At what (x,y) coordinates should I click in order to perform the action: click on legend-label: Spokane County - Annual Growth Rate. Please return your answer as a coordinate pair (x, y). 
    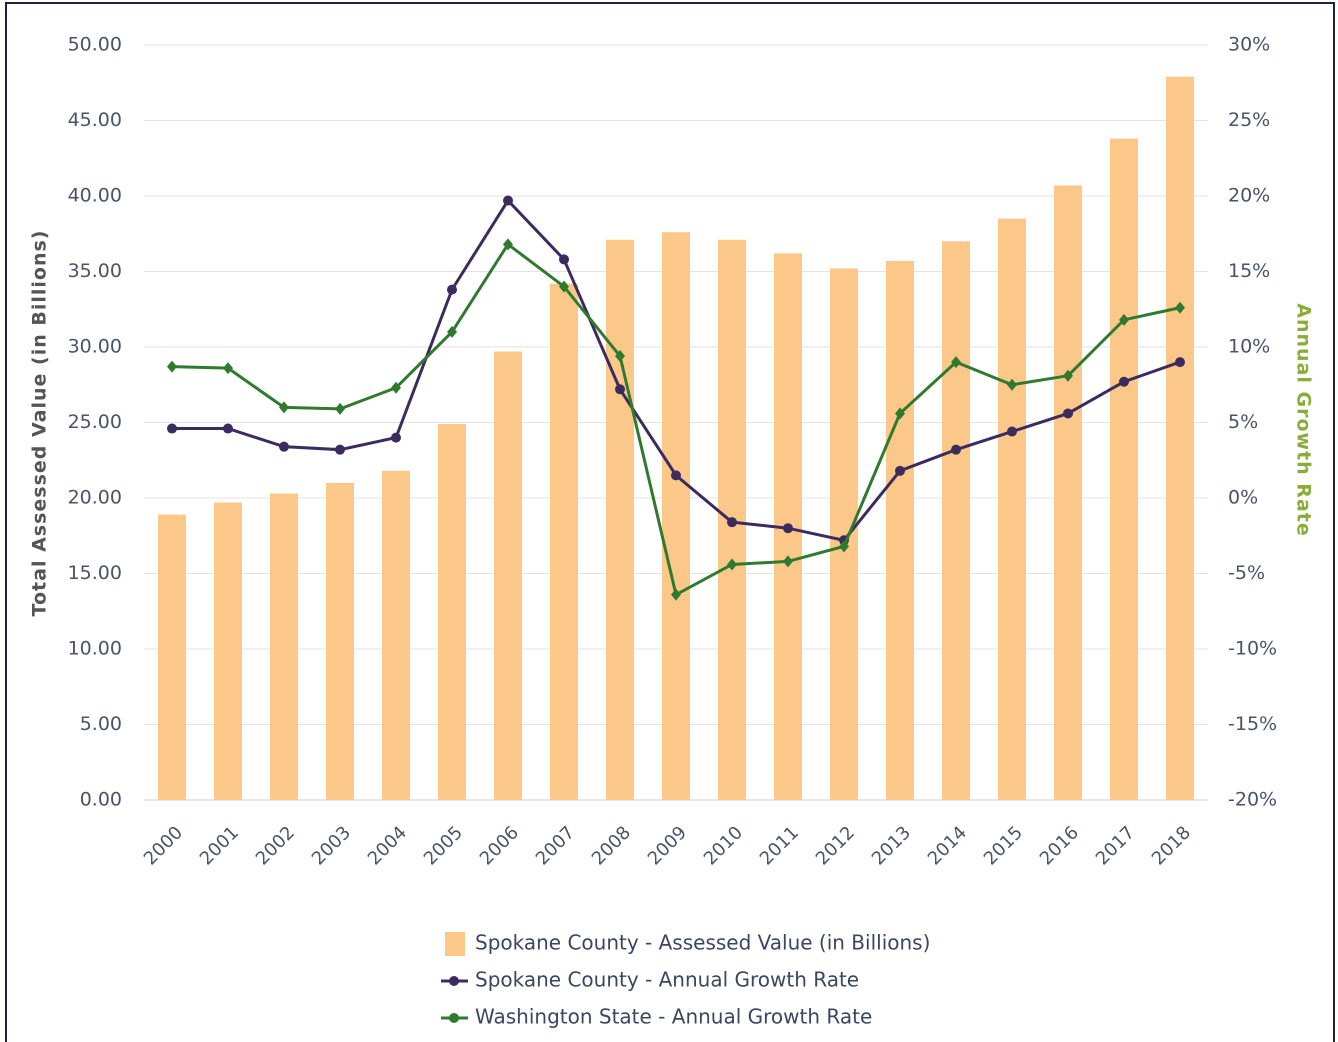
    Looking at the image, I should click on (667, 980).